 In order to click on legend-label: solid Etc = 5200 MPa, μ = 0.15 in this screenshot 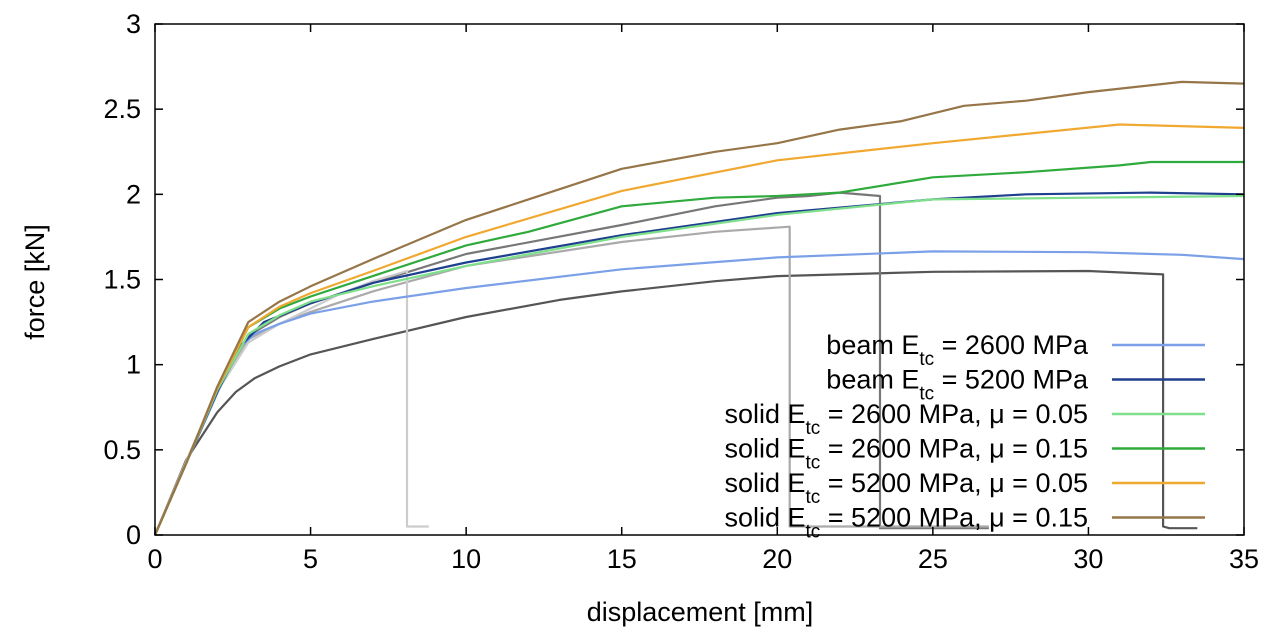, I will do `click(906, 523)`.